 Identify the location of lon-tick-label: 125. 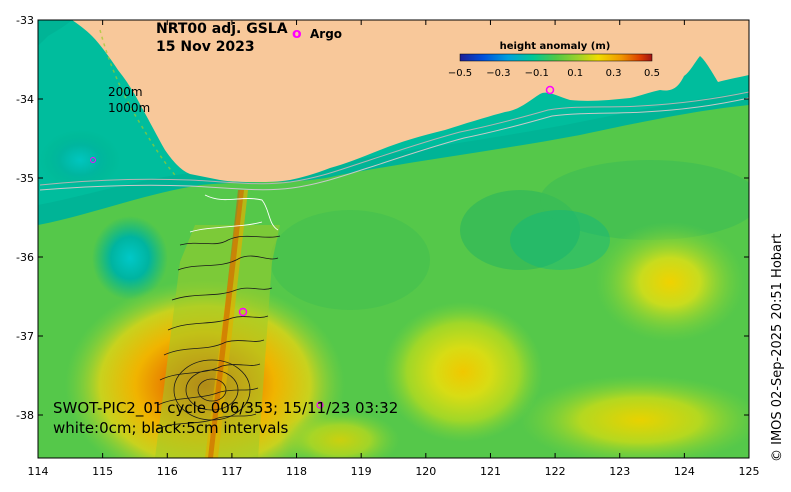
(749, 471).